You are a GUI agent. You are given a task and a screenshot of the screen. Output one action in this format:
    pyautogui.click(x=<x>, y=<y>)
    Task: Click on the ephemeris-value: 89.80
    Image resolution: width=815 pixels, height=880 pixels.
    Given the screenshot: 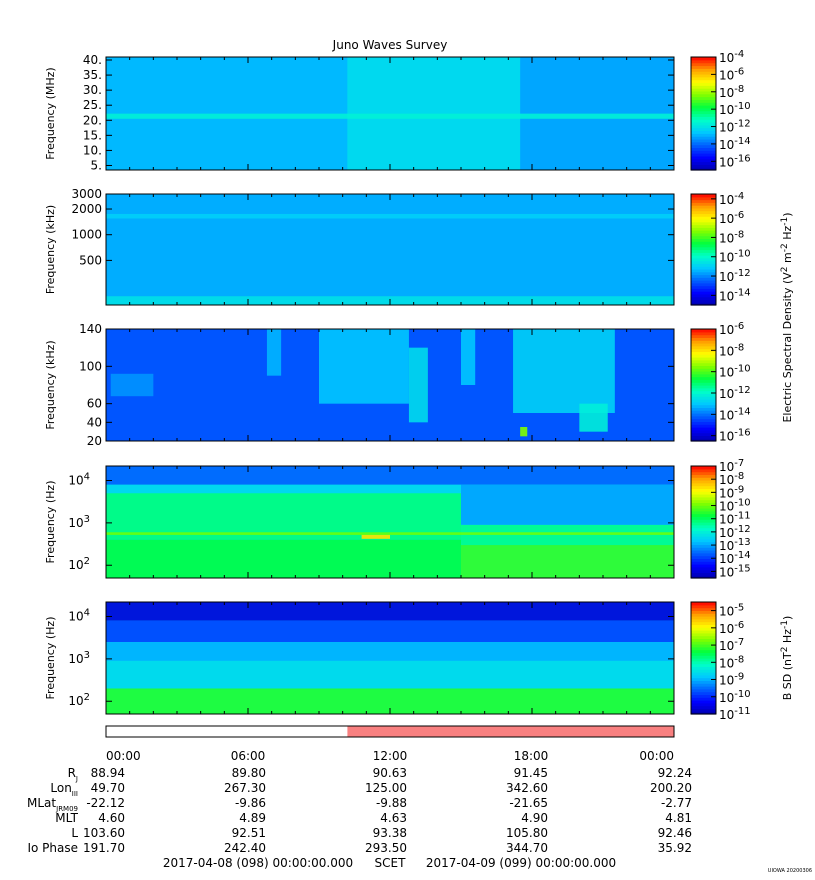 What is the action you would take?
    pyautogui.click(x=249, y=773)
    